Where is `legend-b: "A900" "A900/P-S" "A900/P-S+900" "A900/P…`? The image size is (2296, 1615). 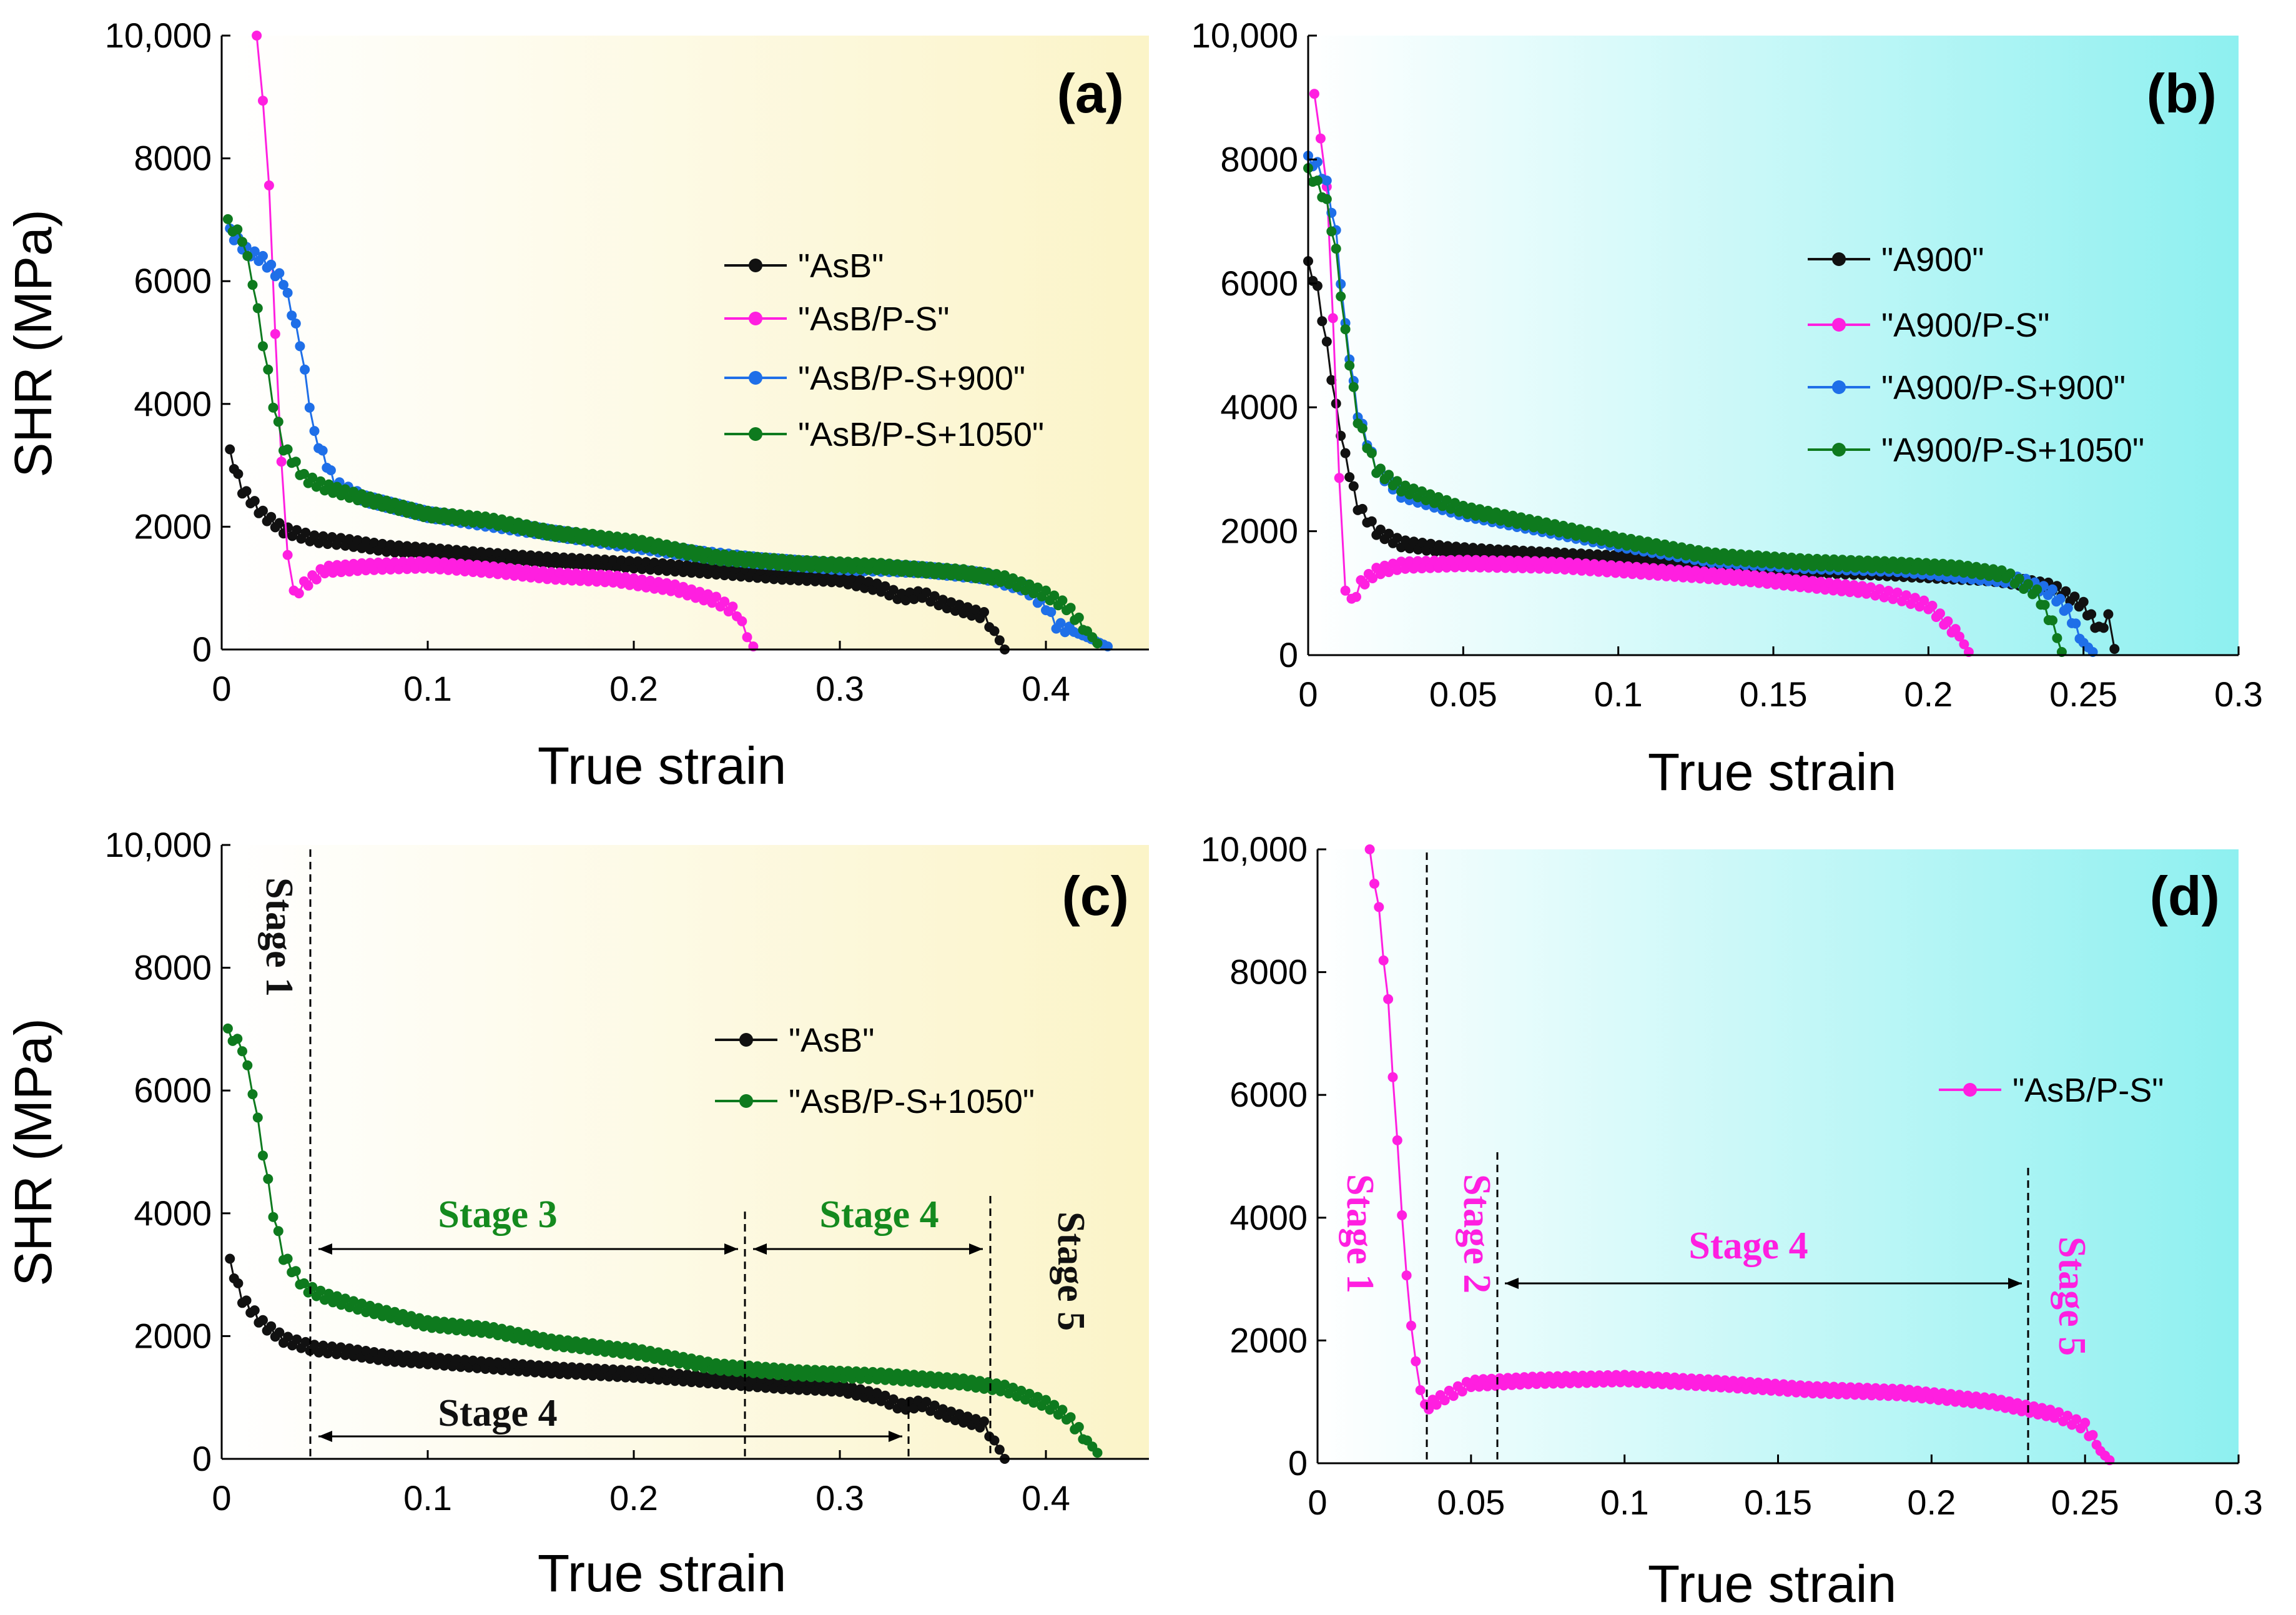
legend-b: "A900" "A900/P-S" "A900/P-S+900" "A900/P… is located at coordinates (1976, 355).